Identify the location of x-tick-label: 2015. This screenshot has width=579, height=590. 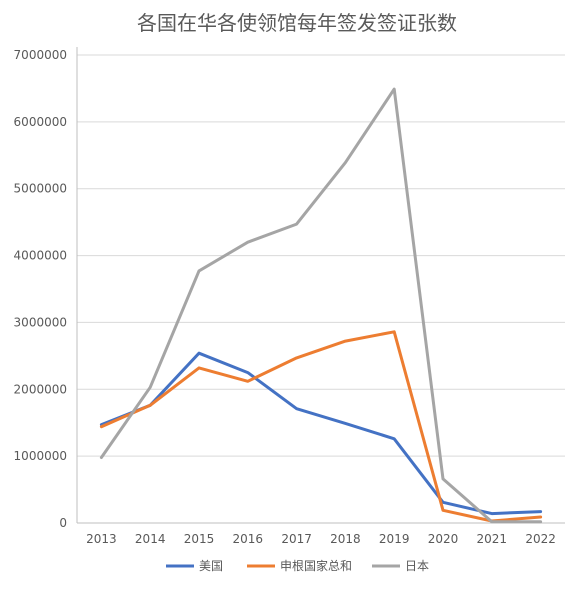
(199, 539).